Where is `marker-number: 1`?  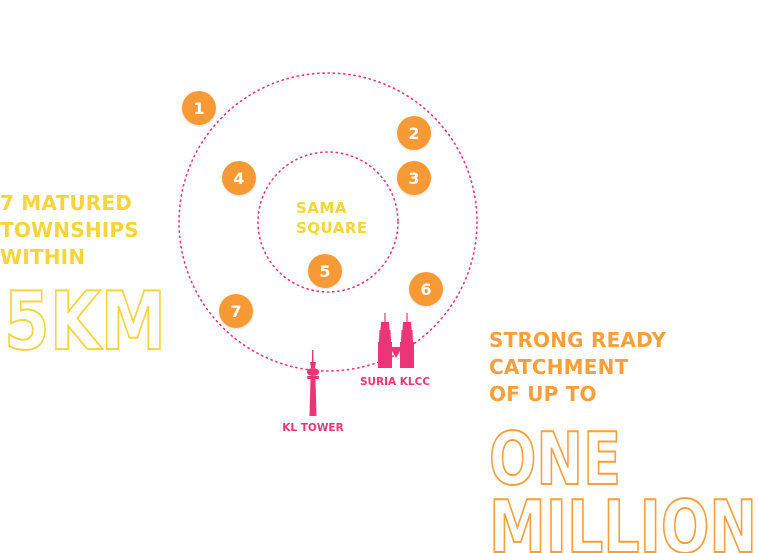 marker-number: 1 is located at coordinates (198, 108).